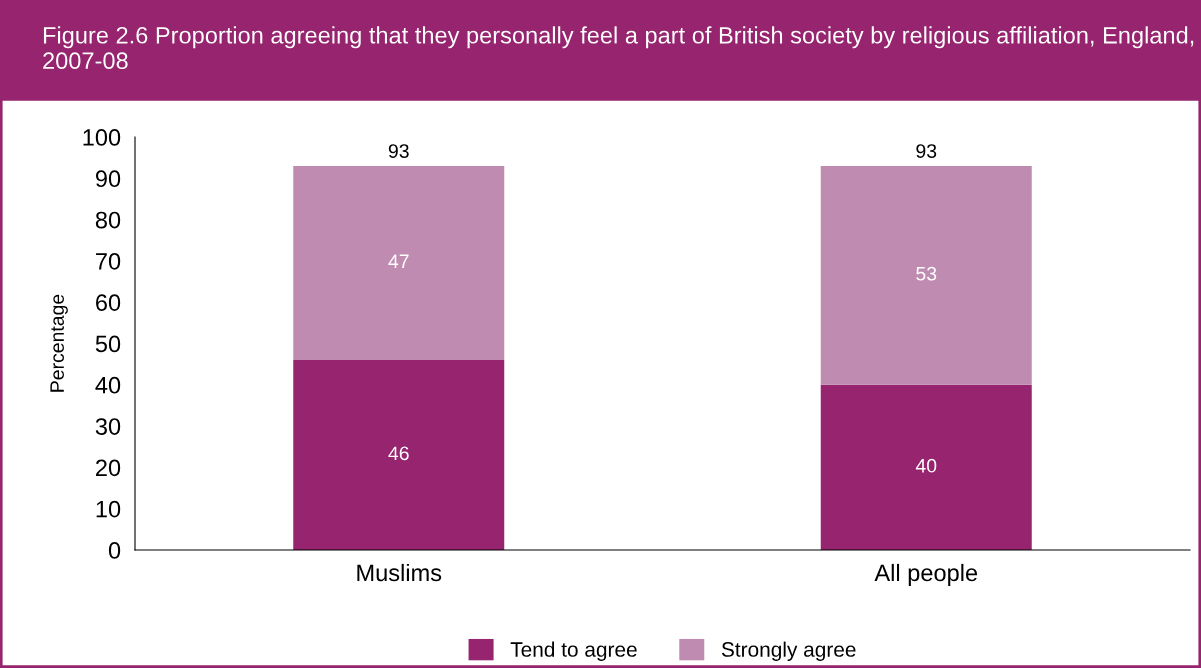 This screenshot has height=668, width=1201. Describe the element at coordinates (926, 574) in the screenshot. I see `x-tick-label: All people` at that location.